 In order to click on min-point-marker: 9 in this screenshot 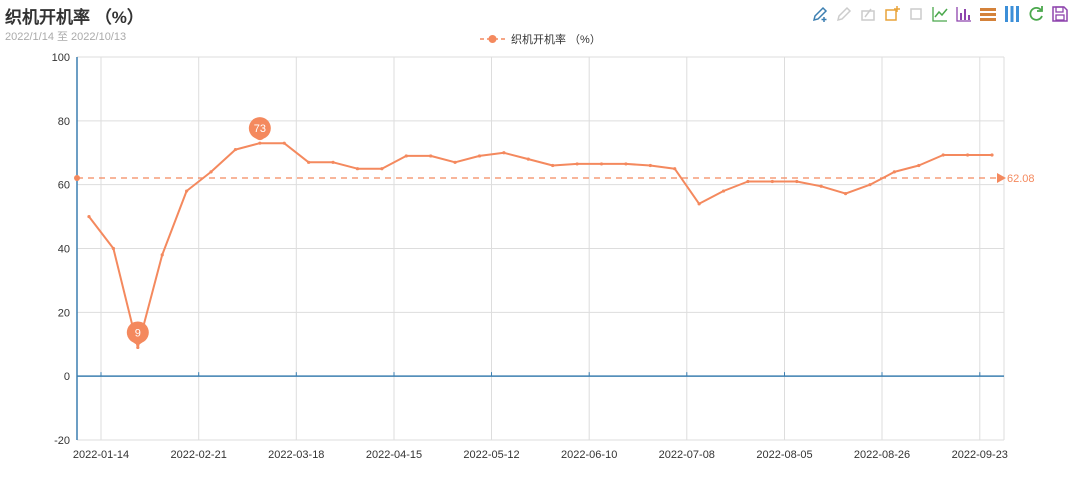, I will do `click(137, 333)`.